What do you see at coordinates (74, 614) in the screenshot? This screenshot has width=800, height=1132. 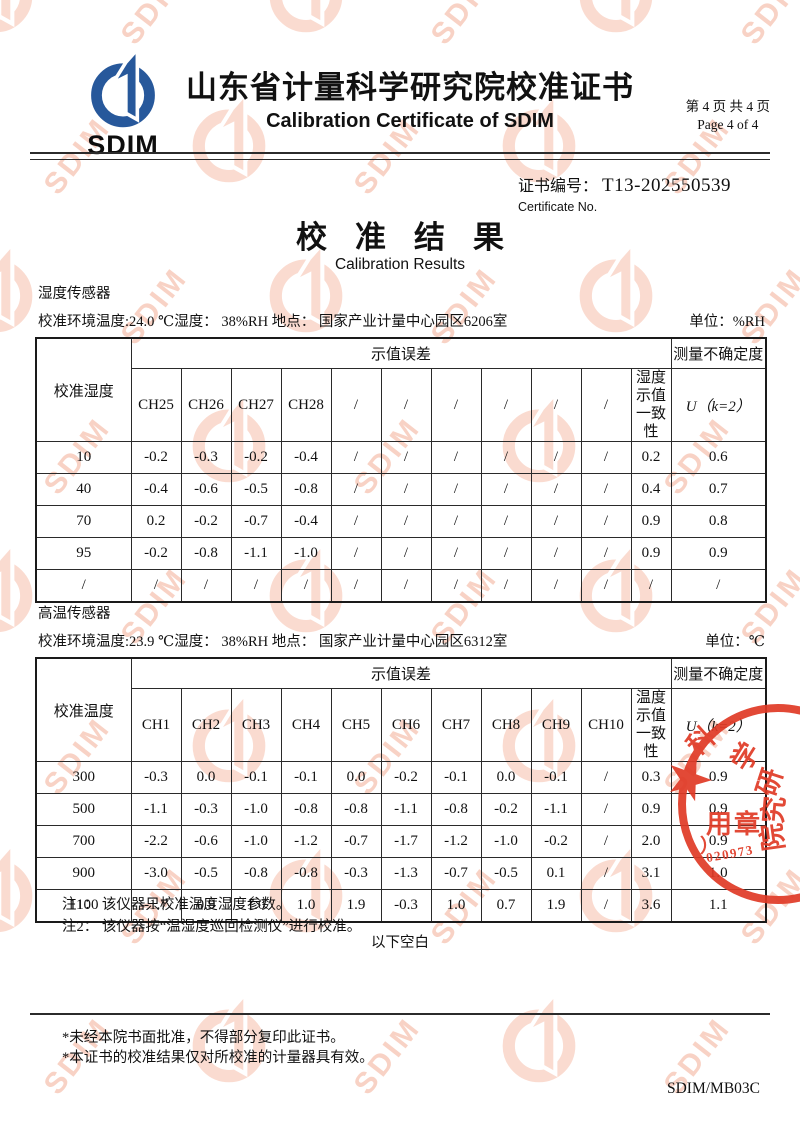 I see `temperature-section-title: 高温传感器` at bounding box center [74, 614].